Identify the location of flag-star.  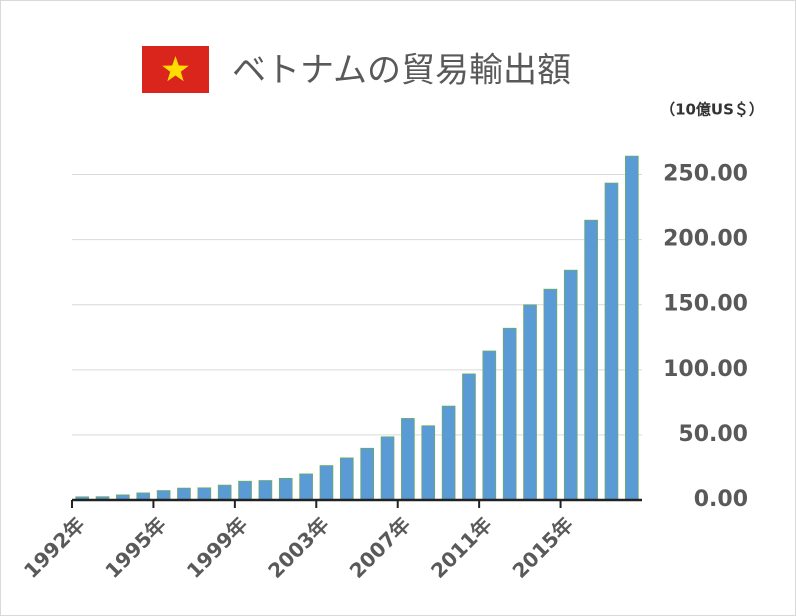
(175, 69).